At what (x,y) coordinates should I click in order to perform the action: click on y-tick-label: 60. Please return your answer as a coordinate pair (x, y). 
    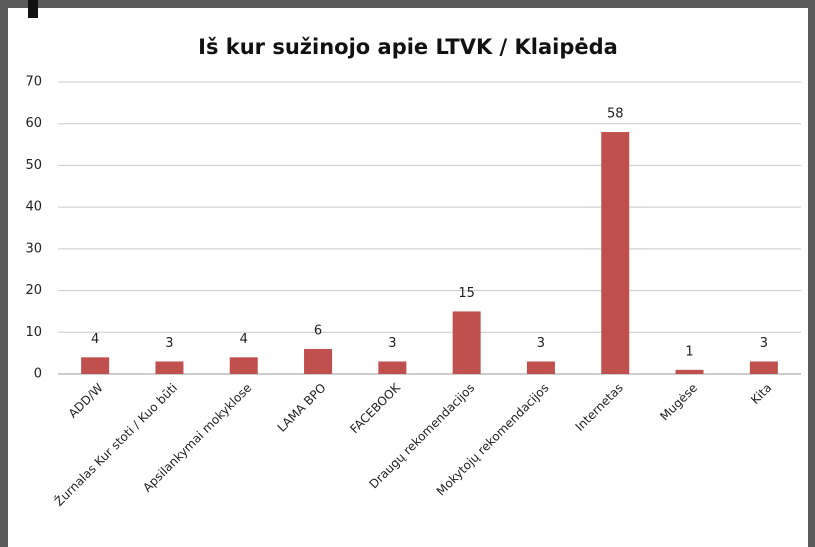
    Looking at the image, I should click on (33, 123).